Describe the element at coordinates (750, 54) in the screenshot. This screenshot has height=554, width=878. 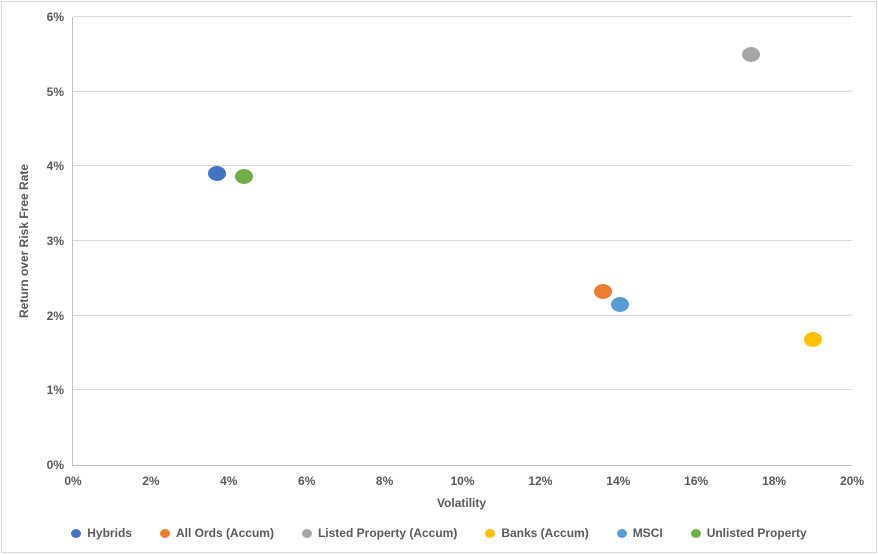
I see `data-point-listed-property-accum` at that location.